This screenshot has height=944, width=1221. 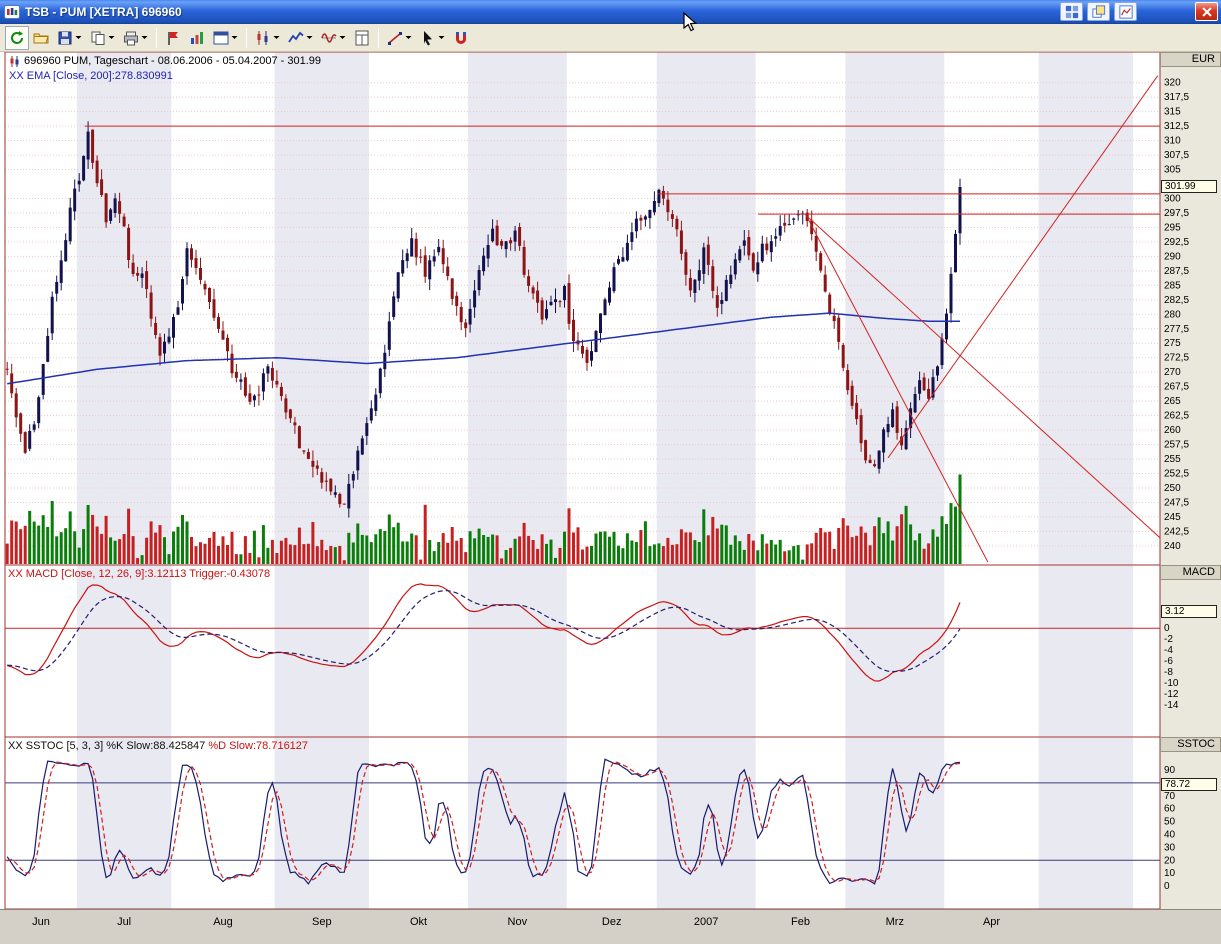 I want to click on app-icon, so click(x=11, y=12).